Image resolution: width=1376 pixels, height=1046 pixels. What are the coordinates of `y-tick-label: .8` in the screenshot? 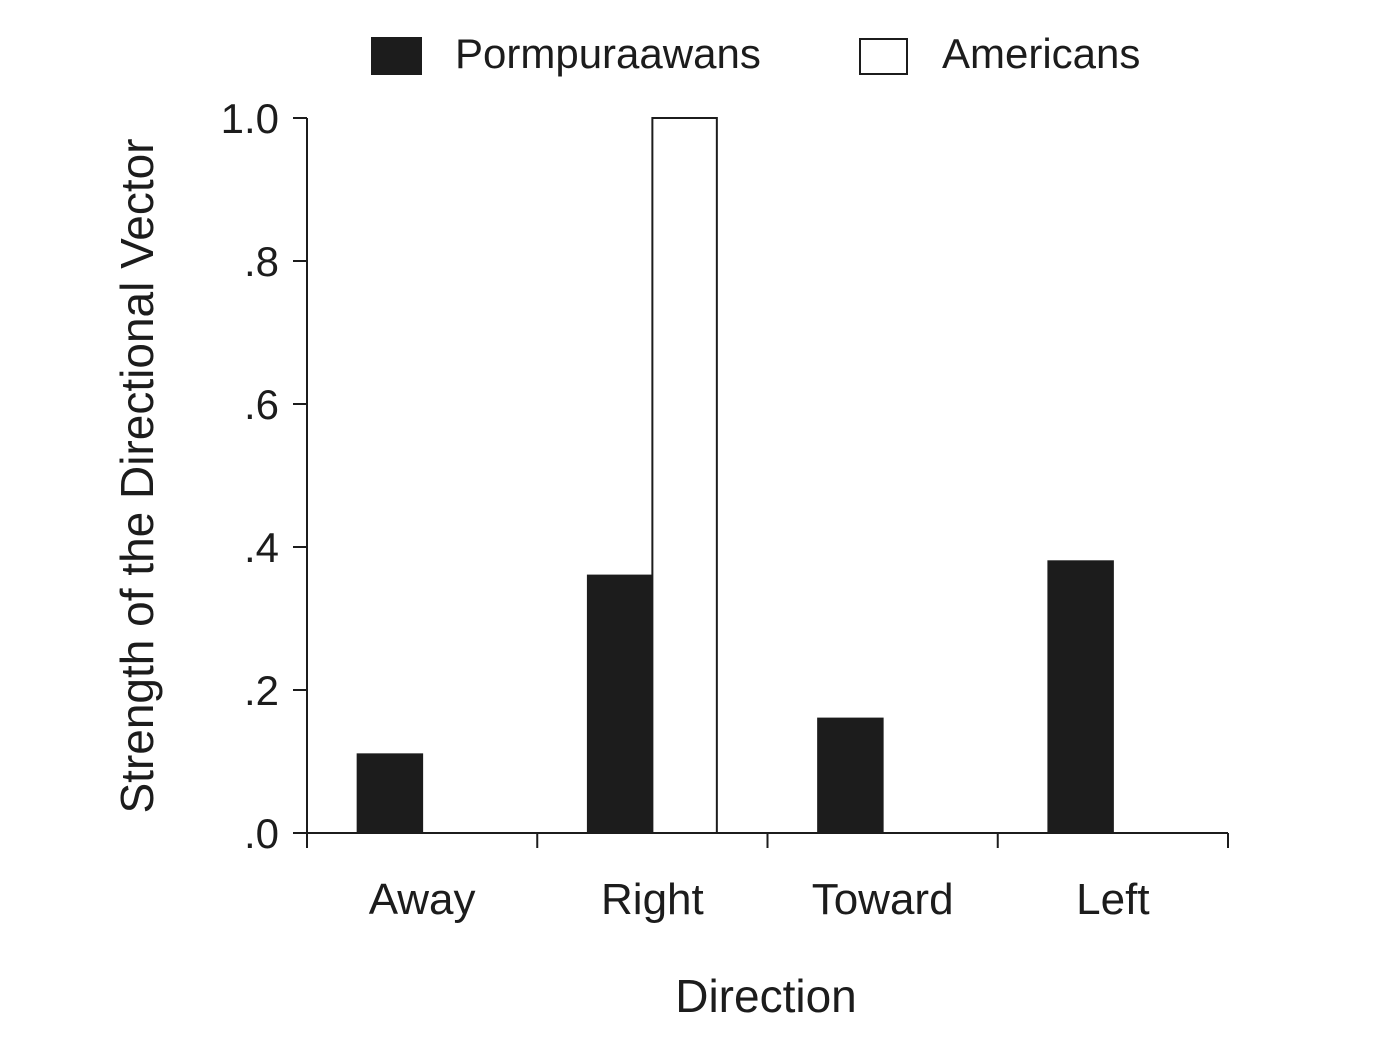 It's located at (261, 261).